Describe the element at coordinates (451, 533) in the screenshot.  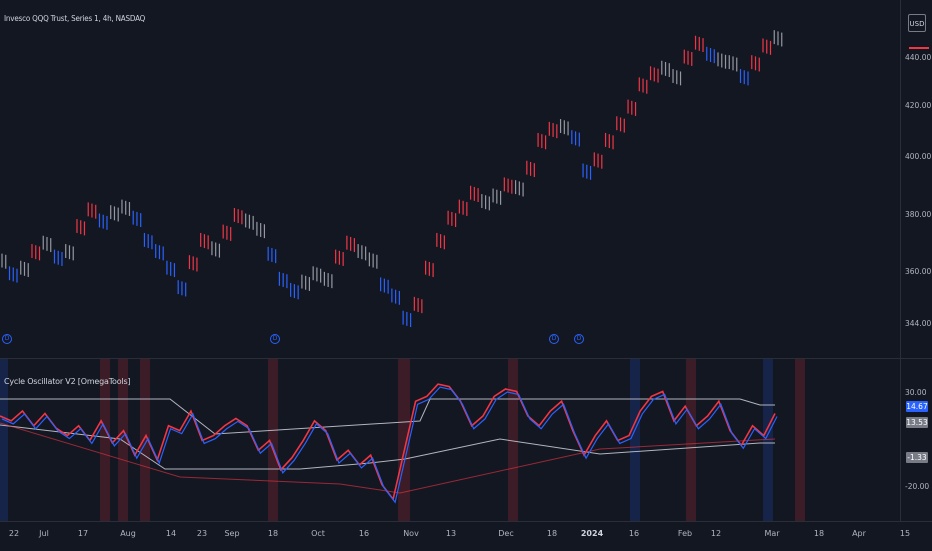
I see `time-label: 13` at that location.